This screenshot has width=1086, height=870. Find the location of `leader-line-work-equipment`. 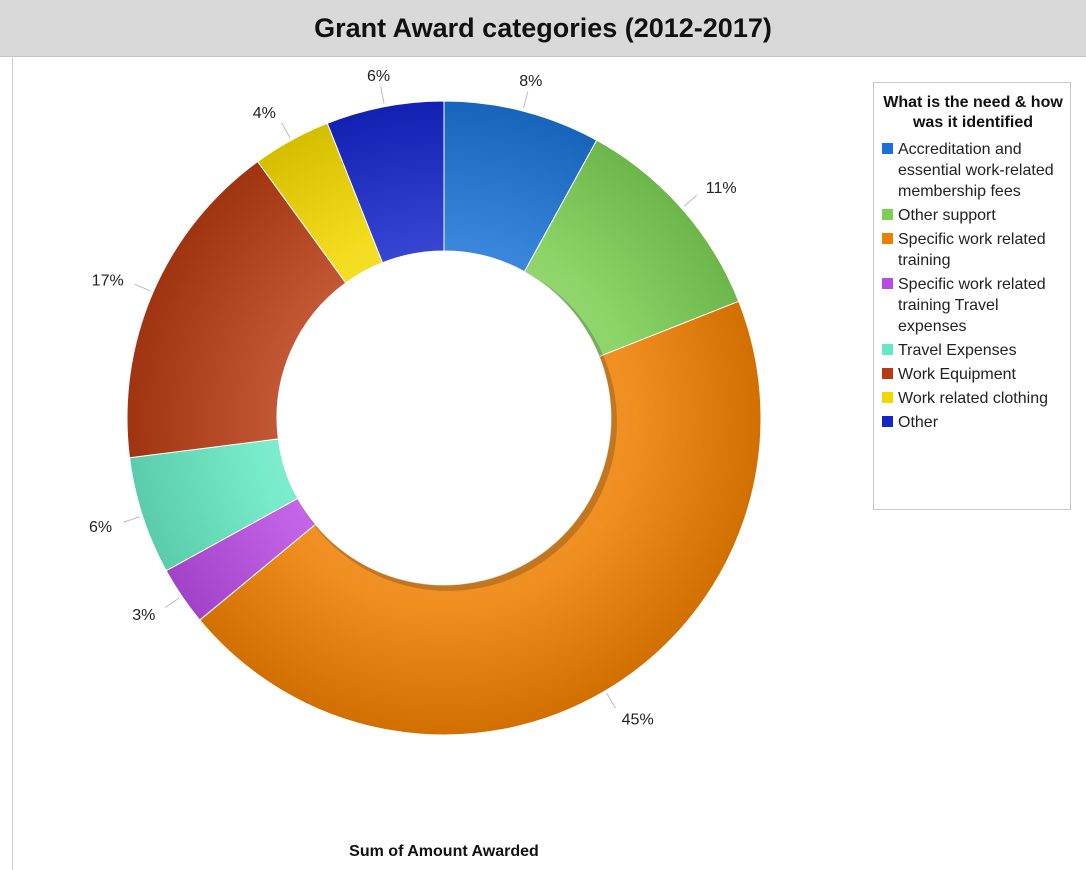

leader-line-work-equipment is located at coordinates (142, 287).